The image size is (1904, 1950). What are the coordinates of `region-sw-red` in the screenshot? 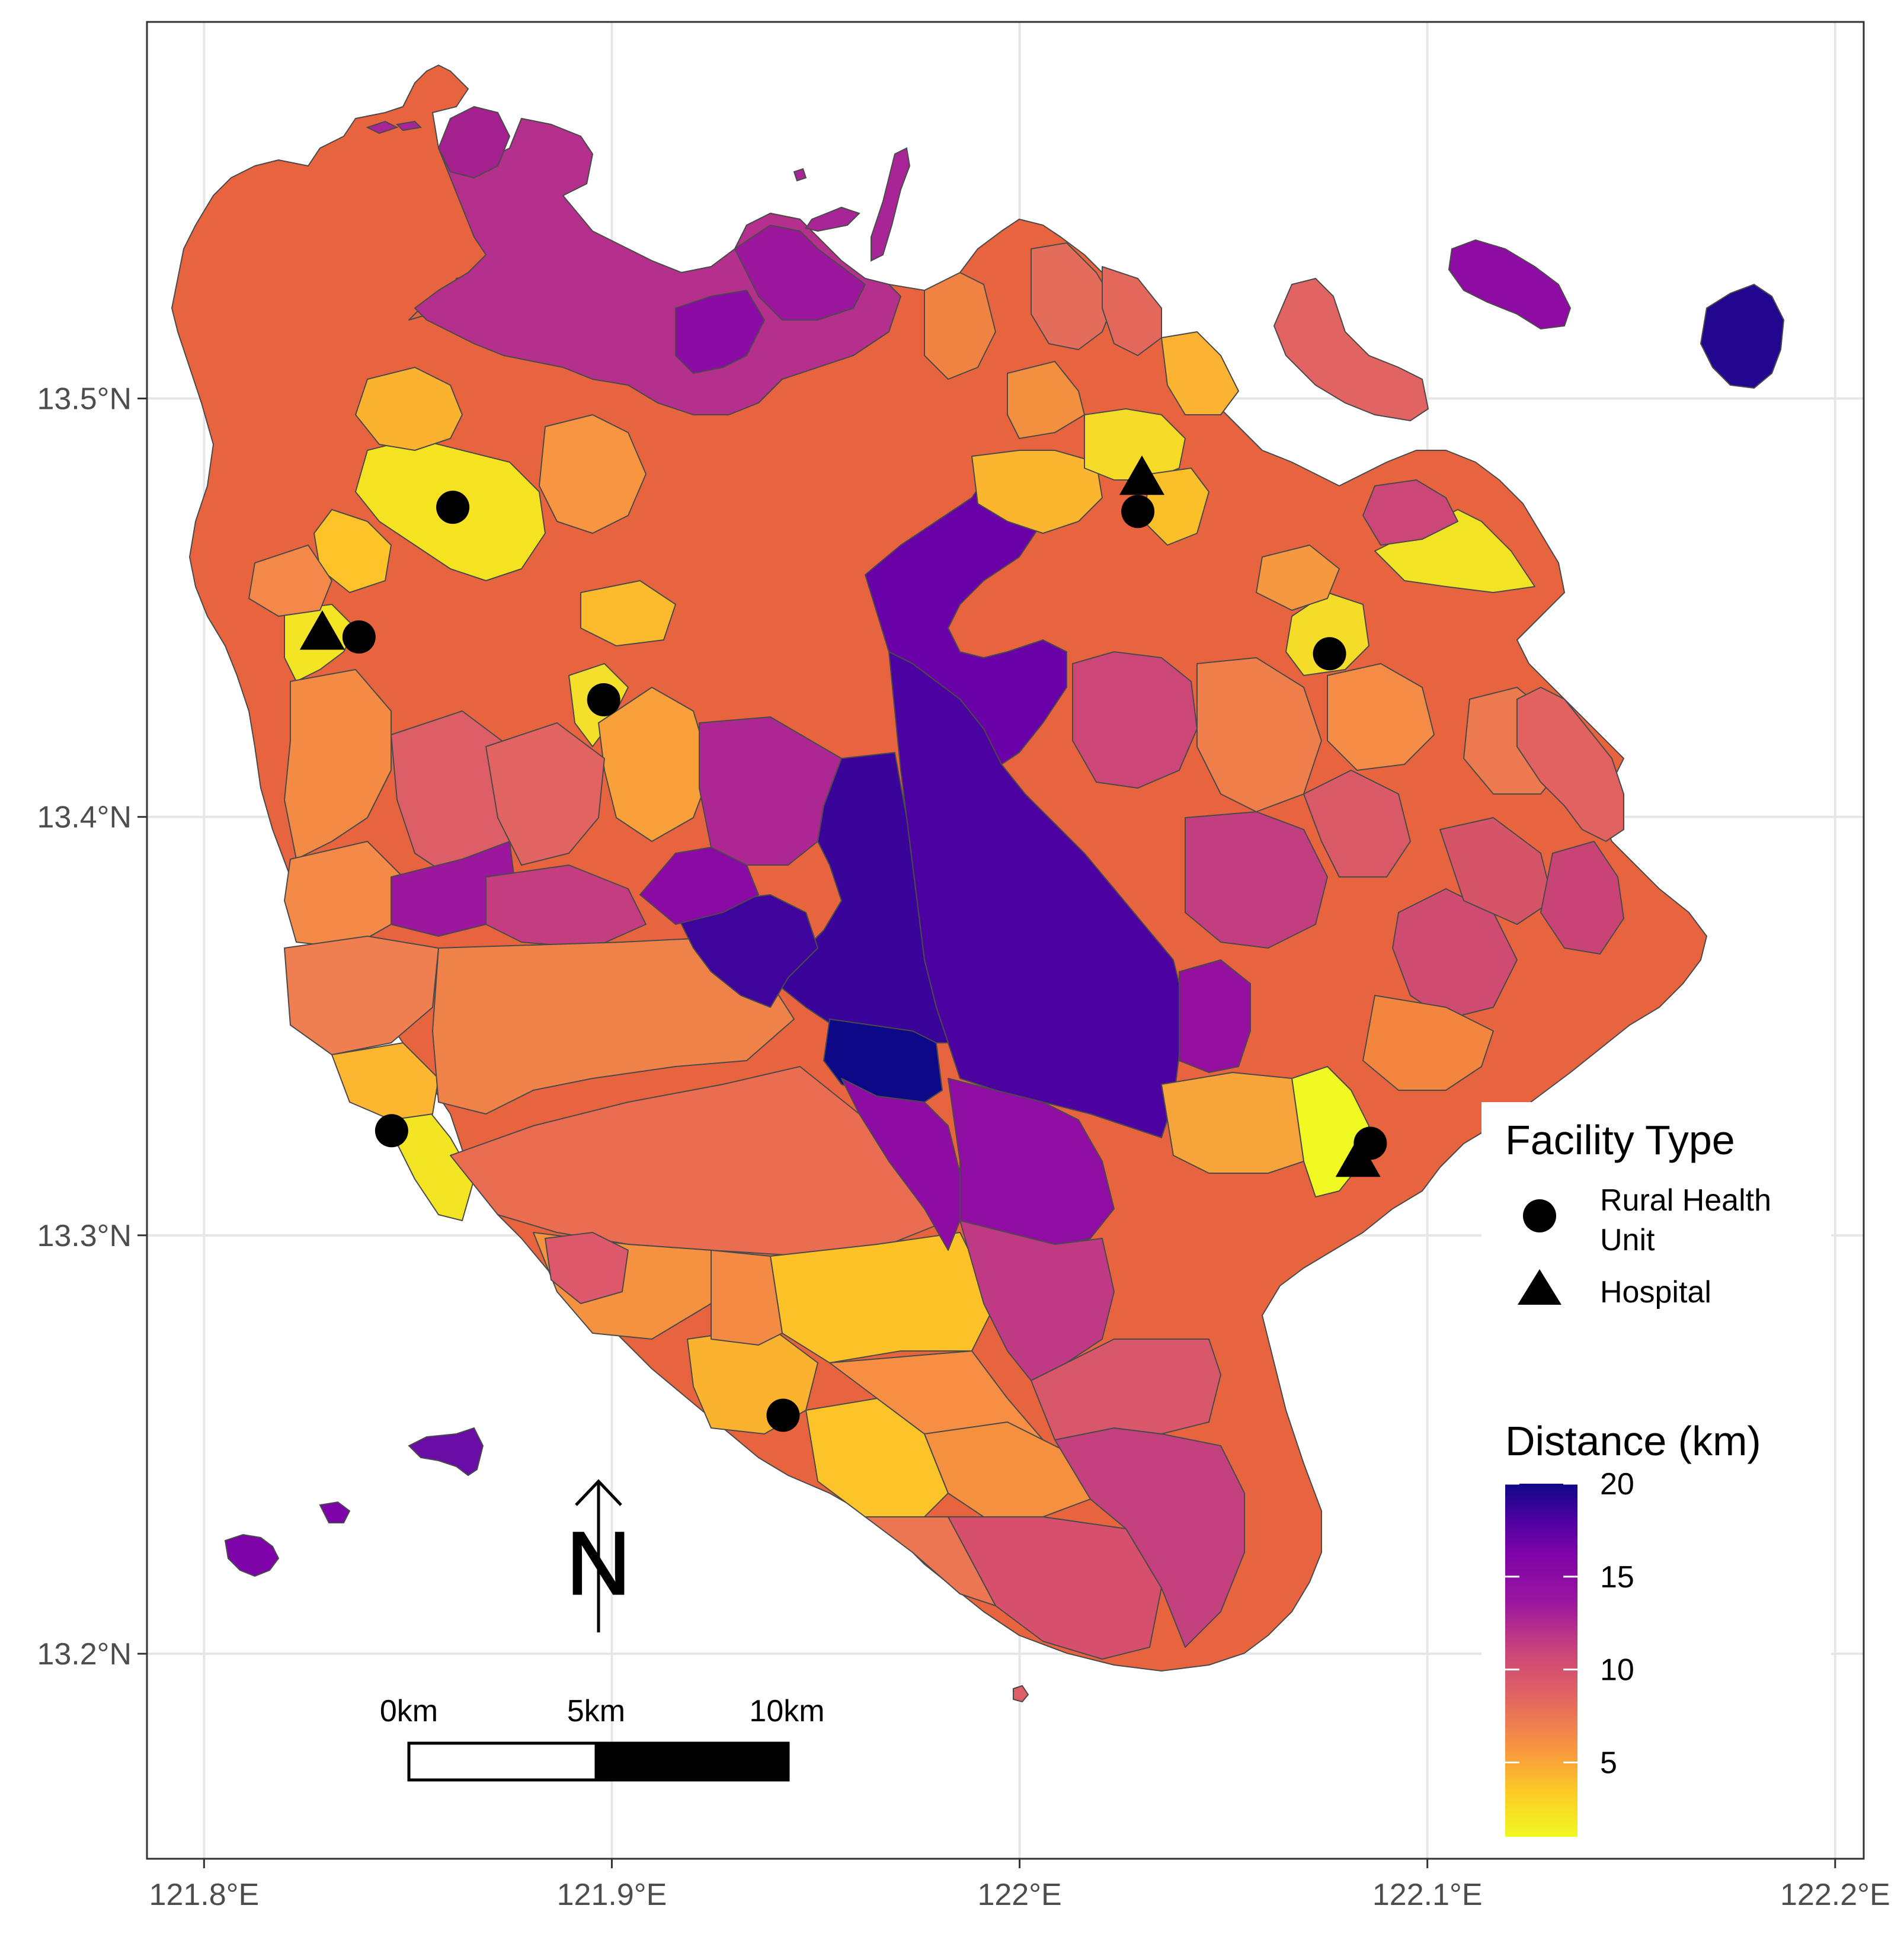 It's located at (587, 1268).